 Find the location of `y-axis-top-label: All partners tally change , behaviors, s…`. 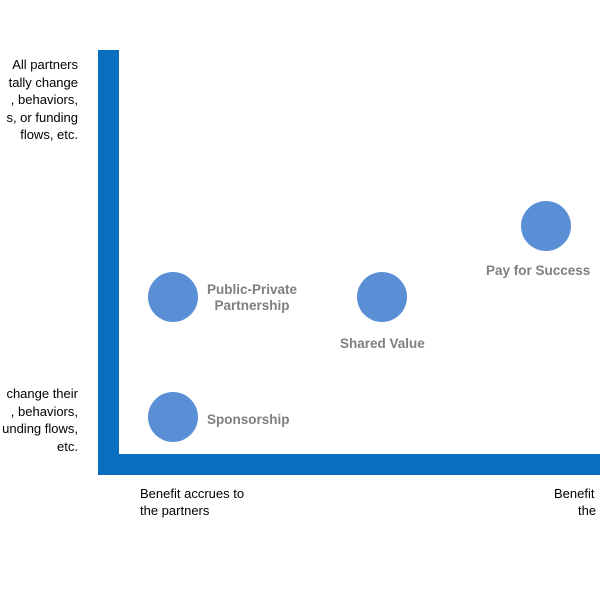

y-axis-top-label: All partners tally change , behaviors, s… is located at coordinates (42, 100).